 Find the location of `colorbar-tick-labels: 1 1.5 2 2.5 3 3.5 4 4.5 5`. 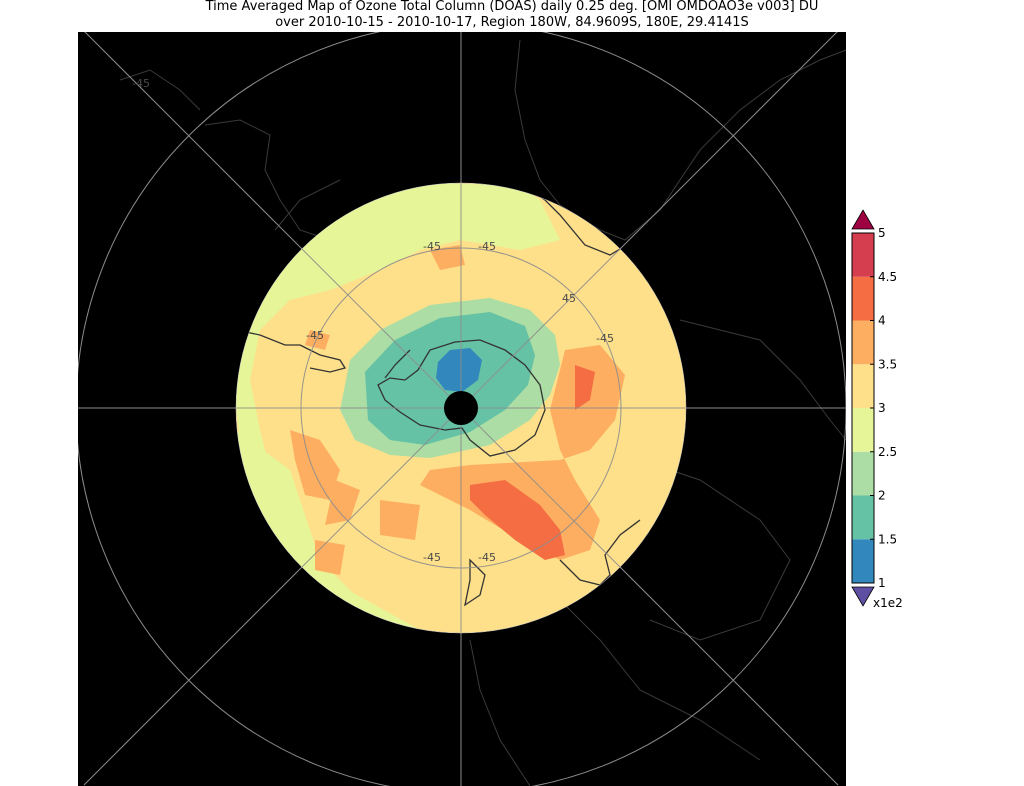

colorbar-tick-labels: 1 1.5 2 2.5 3 3.5 4 4.5 5 is located at coordinates (883, 408).